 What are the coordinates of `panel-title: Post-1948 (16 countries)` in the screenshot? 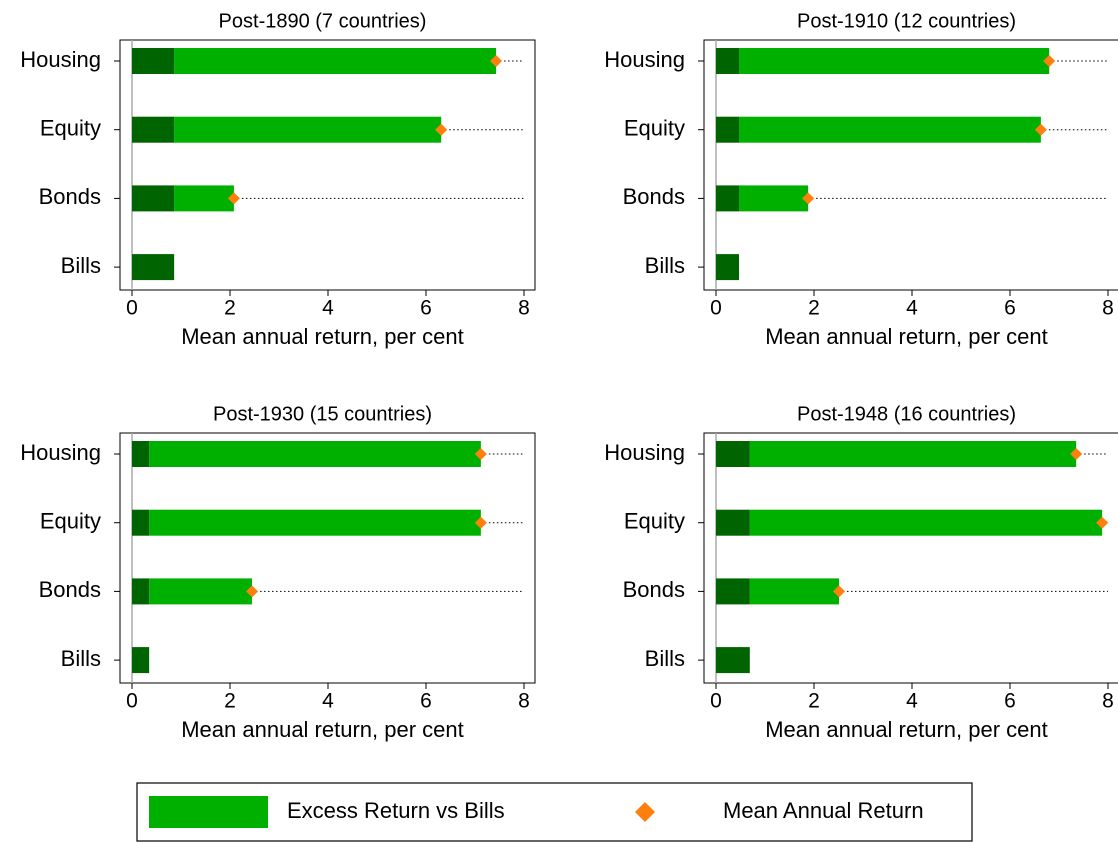 It's located at (906, 414).